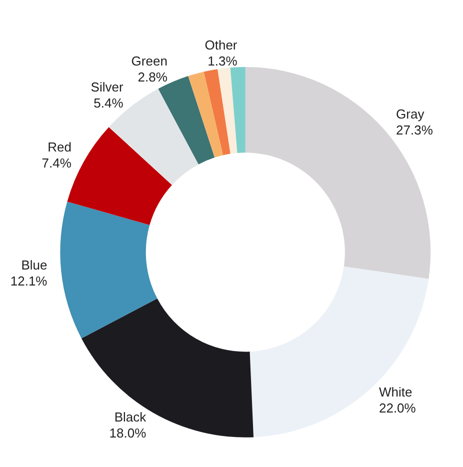 The image size is (463, 467). Describe the element at coordinates (221, 45) in the screenshot. I see `slice-label: Other` at that location.